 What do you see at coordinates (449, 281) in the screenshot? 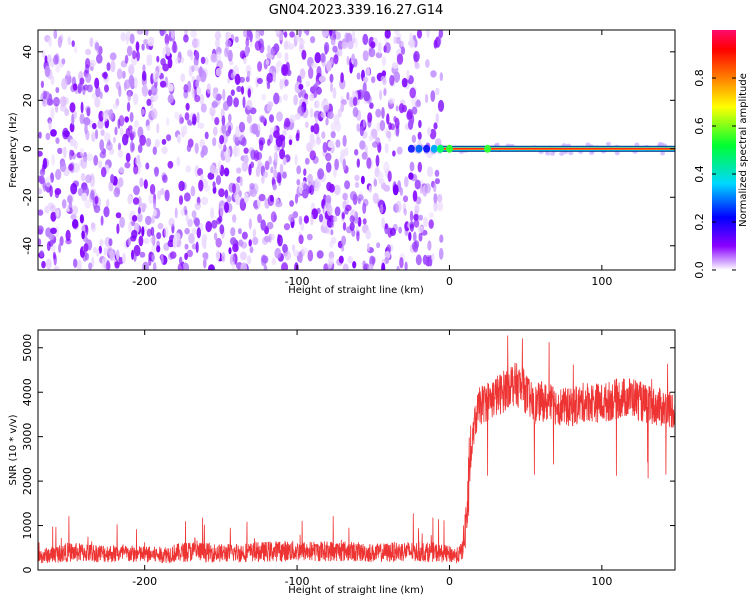
I see `spectrogram-x-tick-label: 0` at bounding box center [449, 281].